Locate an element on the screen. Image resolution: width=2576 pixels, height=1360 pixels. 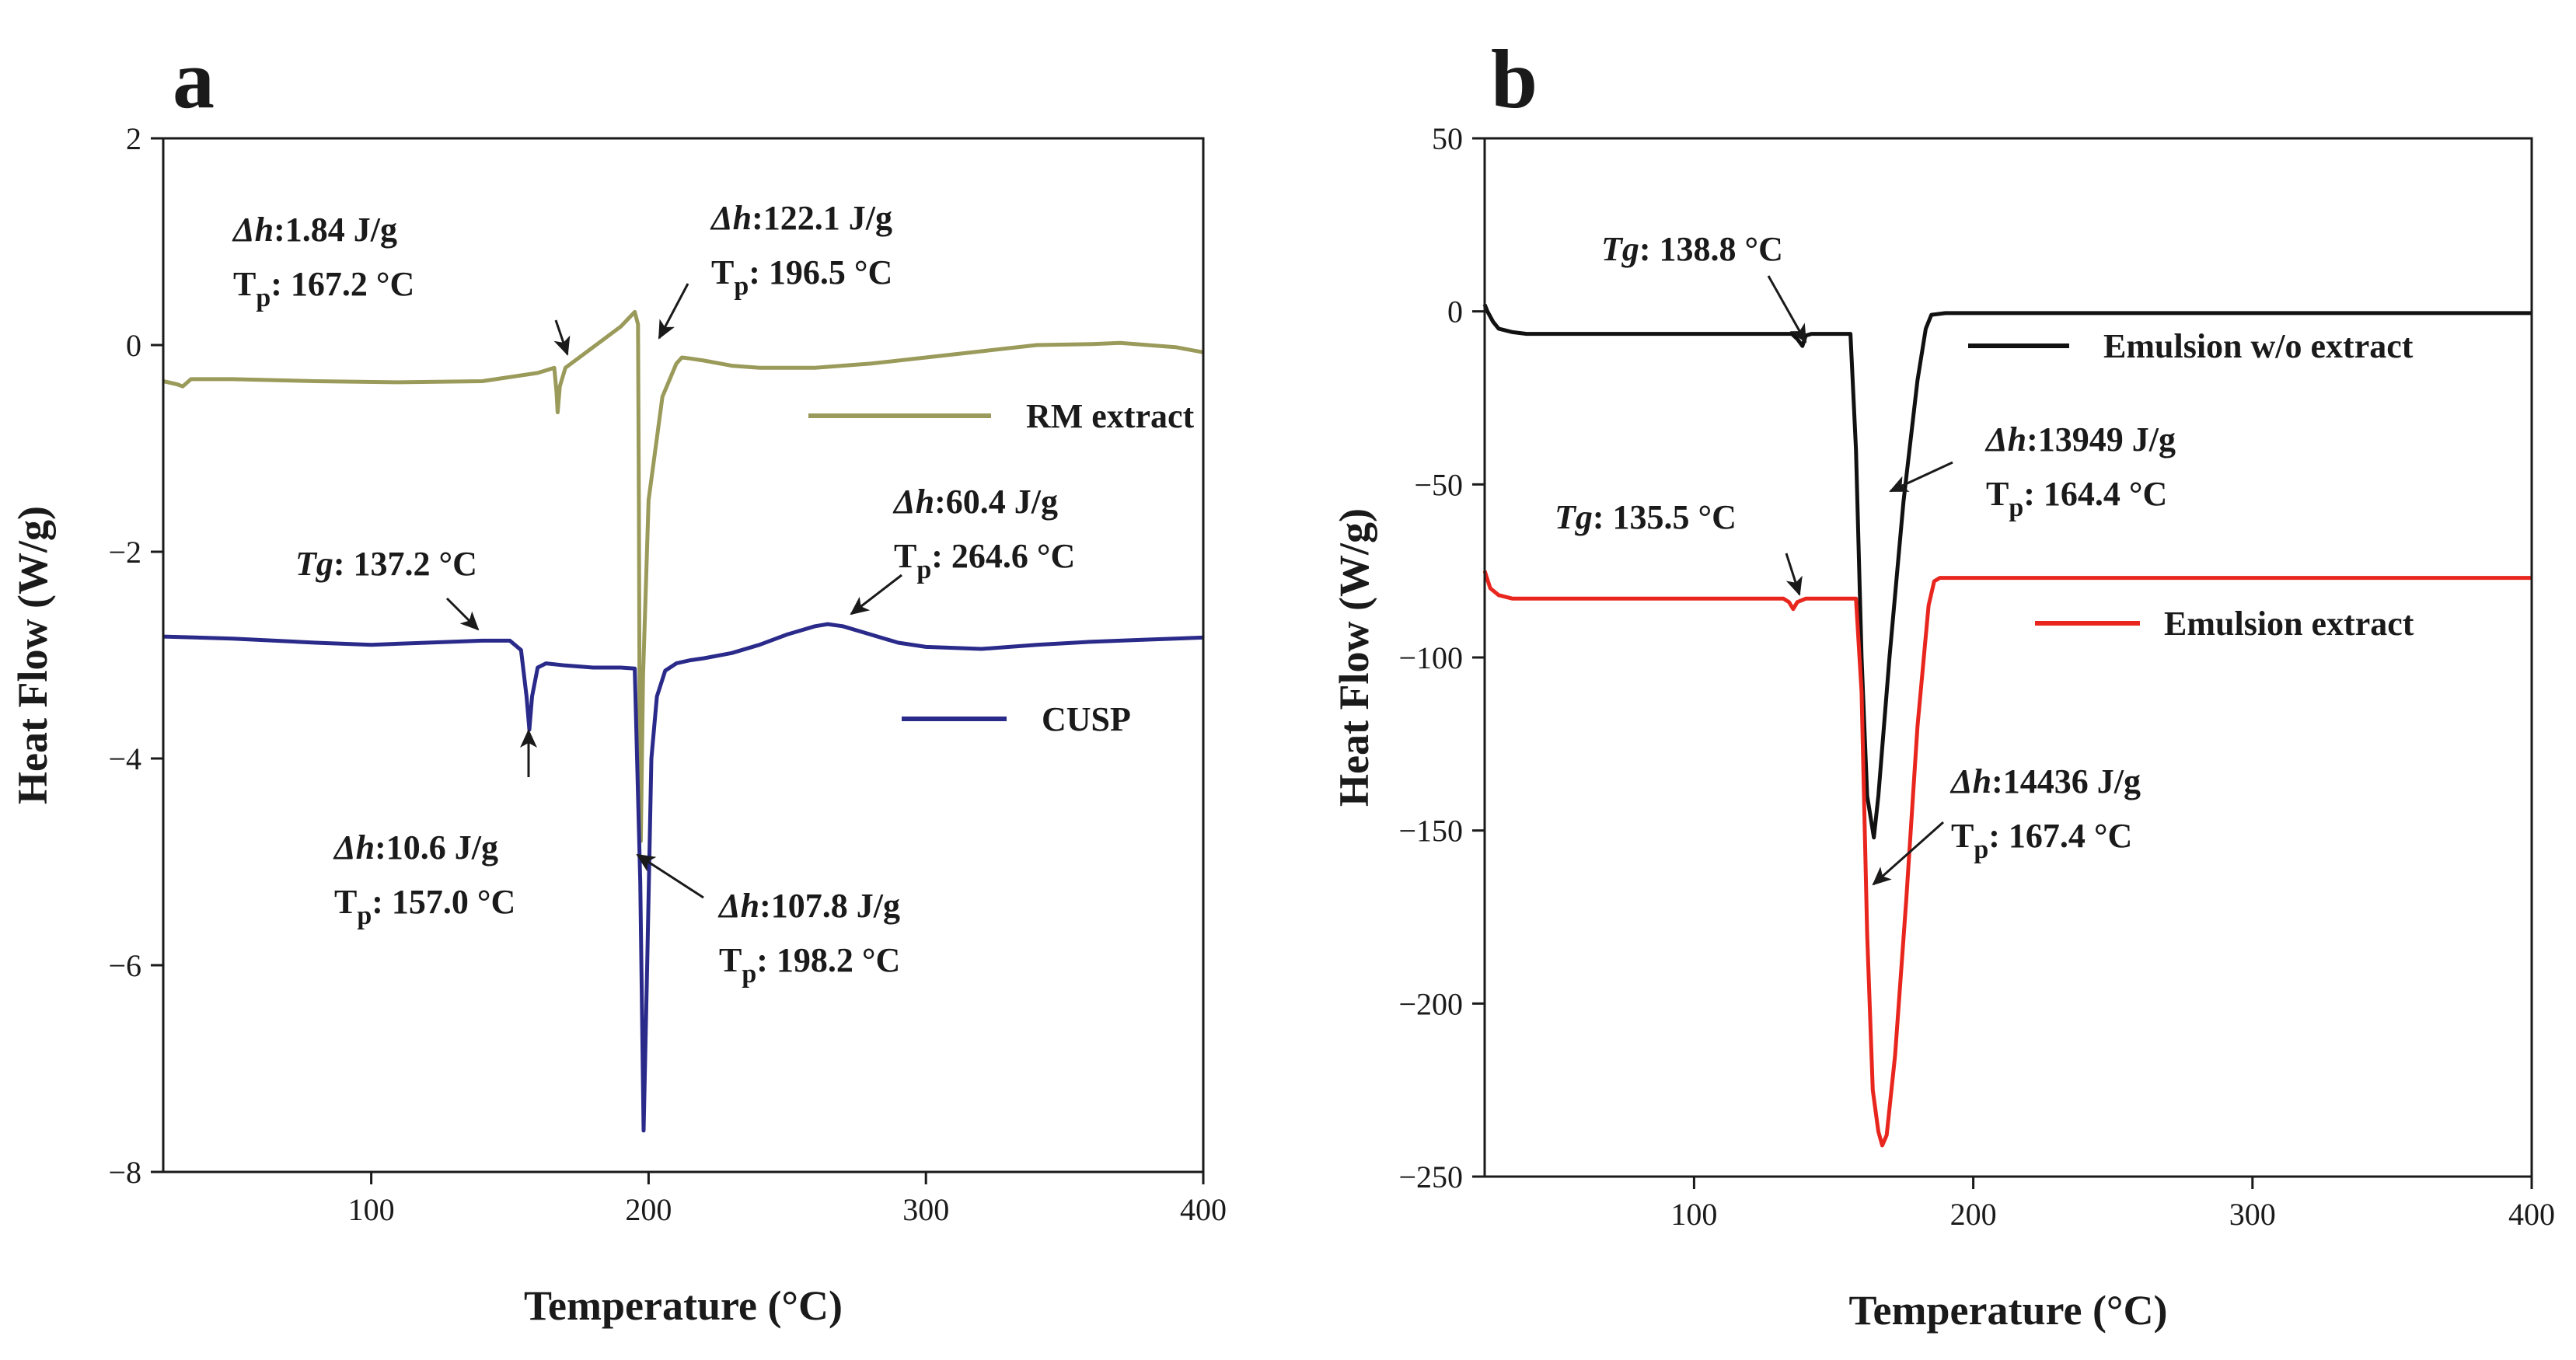
annotation: Tg: 138.8 °C is located at coordinates (1704, 286).